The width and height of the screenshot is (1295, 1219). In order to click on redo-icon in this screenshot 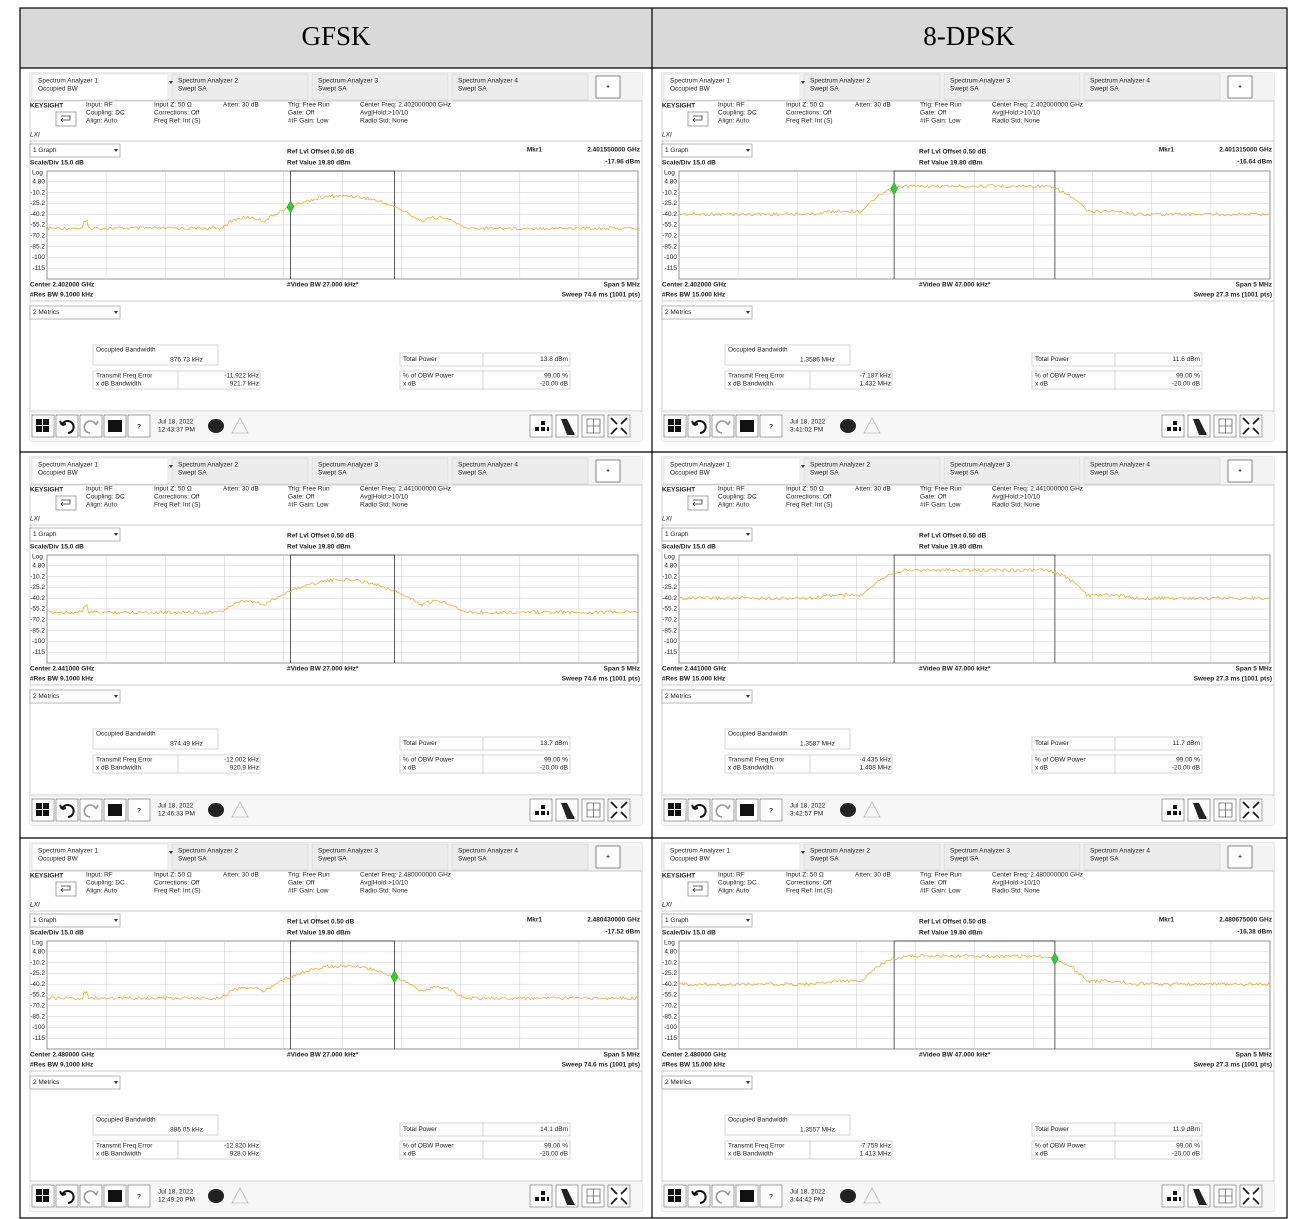, I will do `click(91, 1197)`.